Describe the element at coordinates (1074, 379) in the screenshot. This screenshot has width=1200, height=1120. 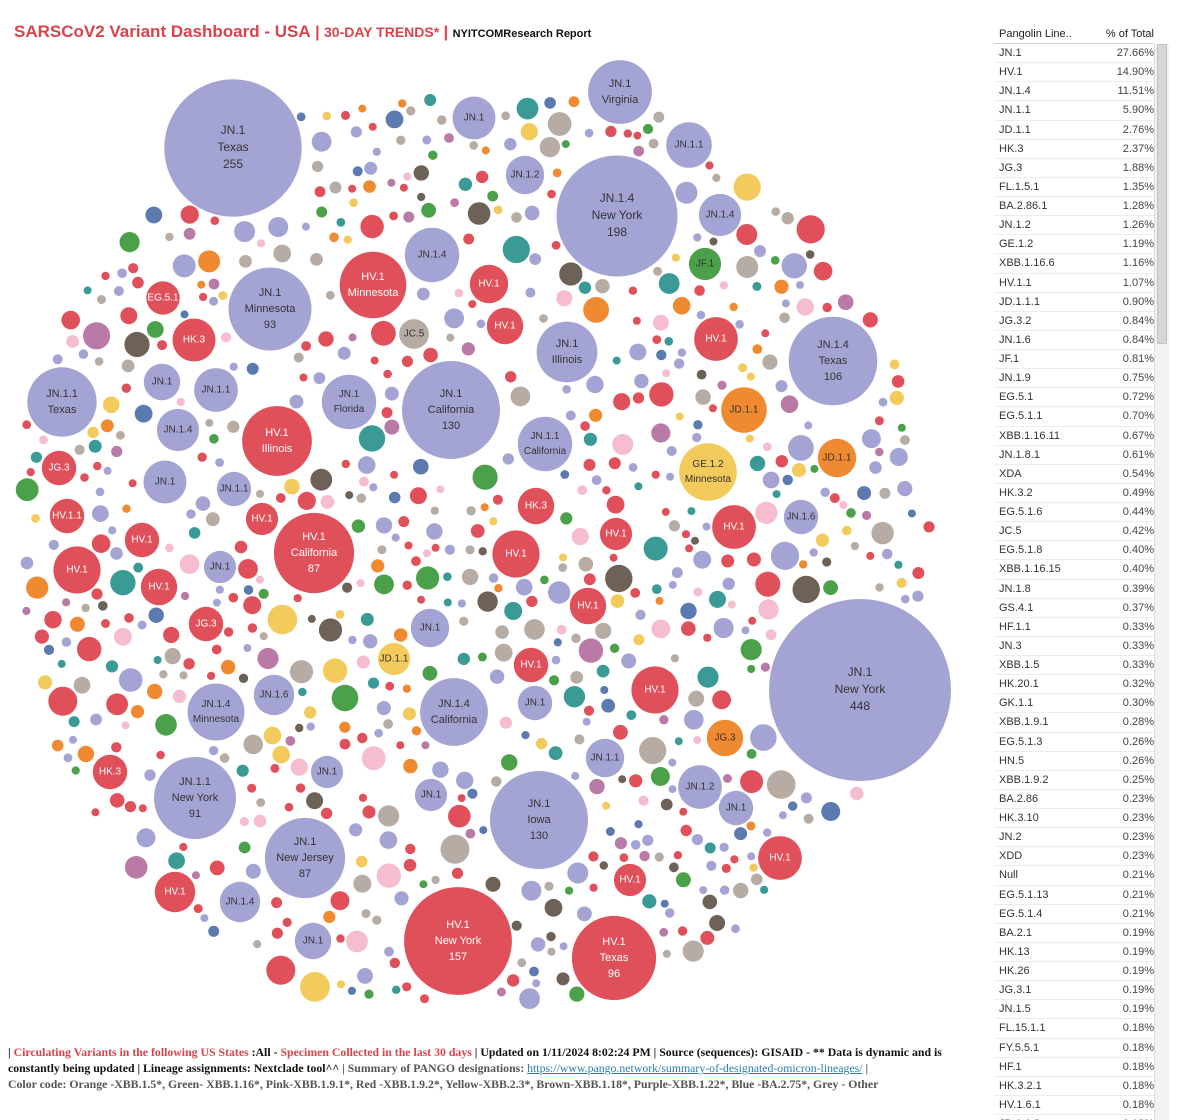
I see `table-row: JN.1.9 0.75%` at that location.